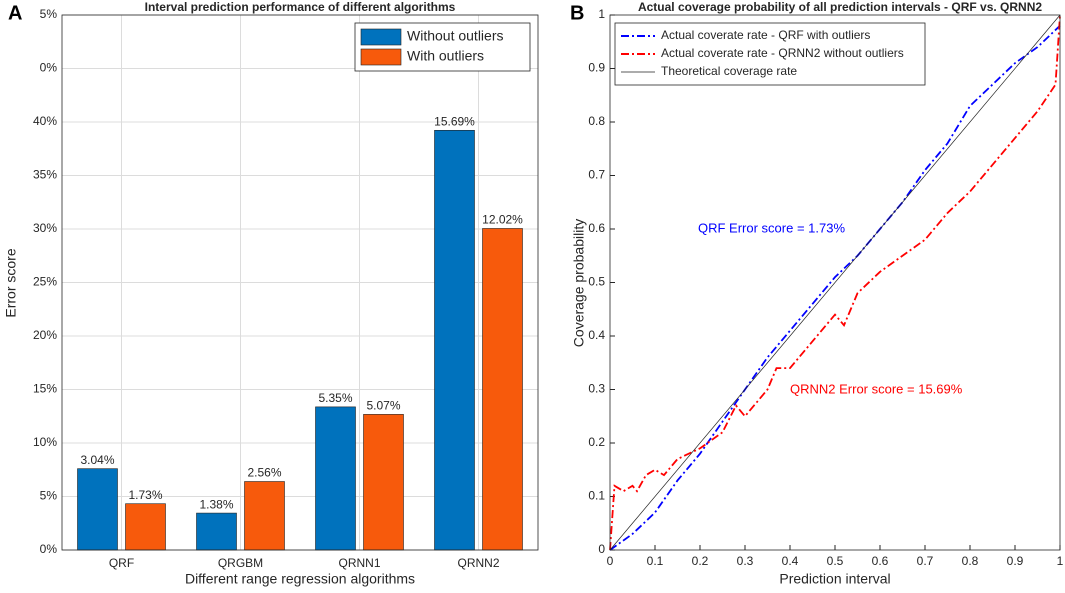  Describe the element at coordinates (596, 442) in the screenshot. I see `y-tick-label: 0.2` at that location.